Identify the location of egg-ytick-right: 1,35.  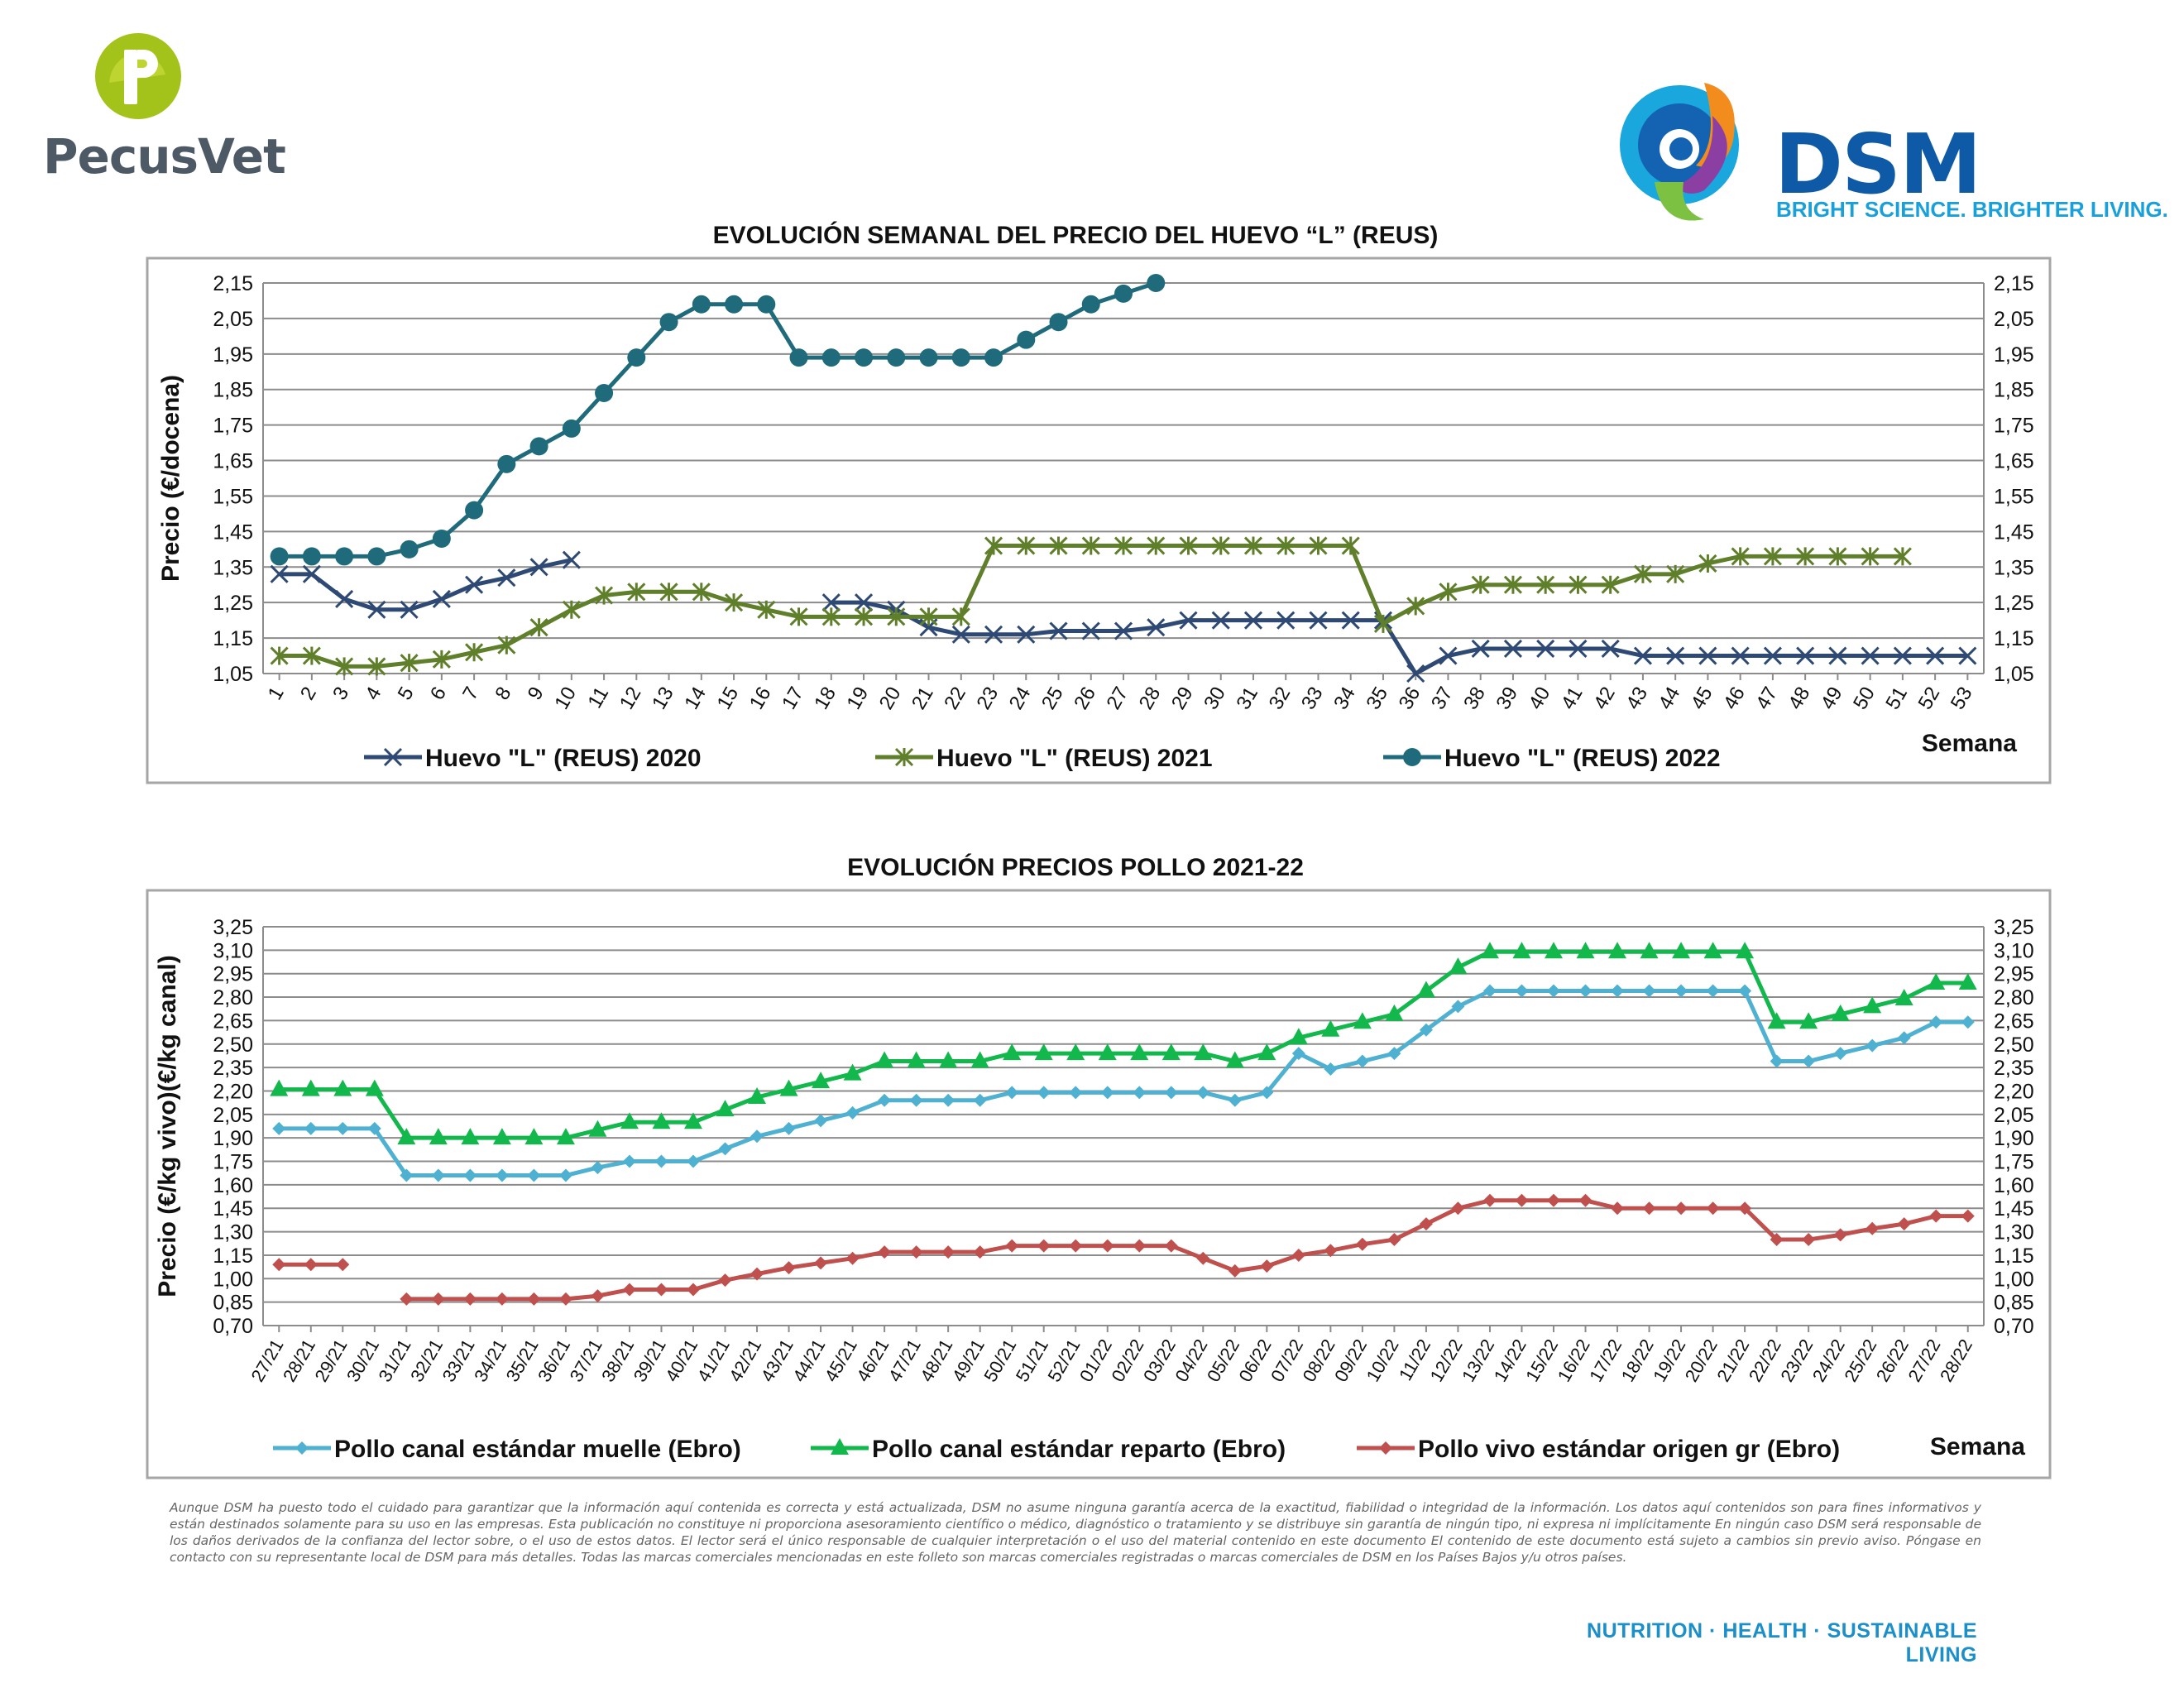
(2014, 567).